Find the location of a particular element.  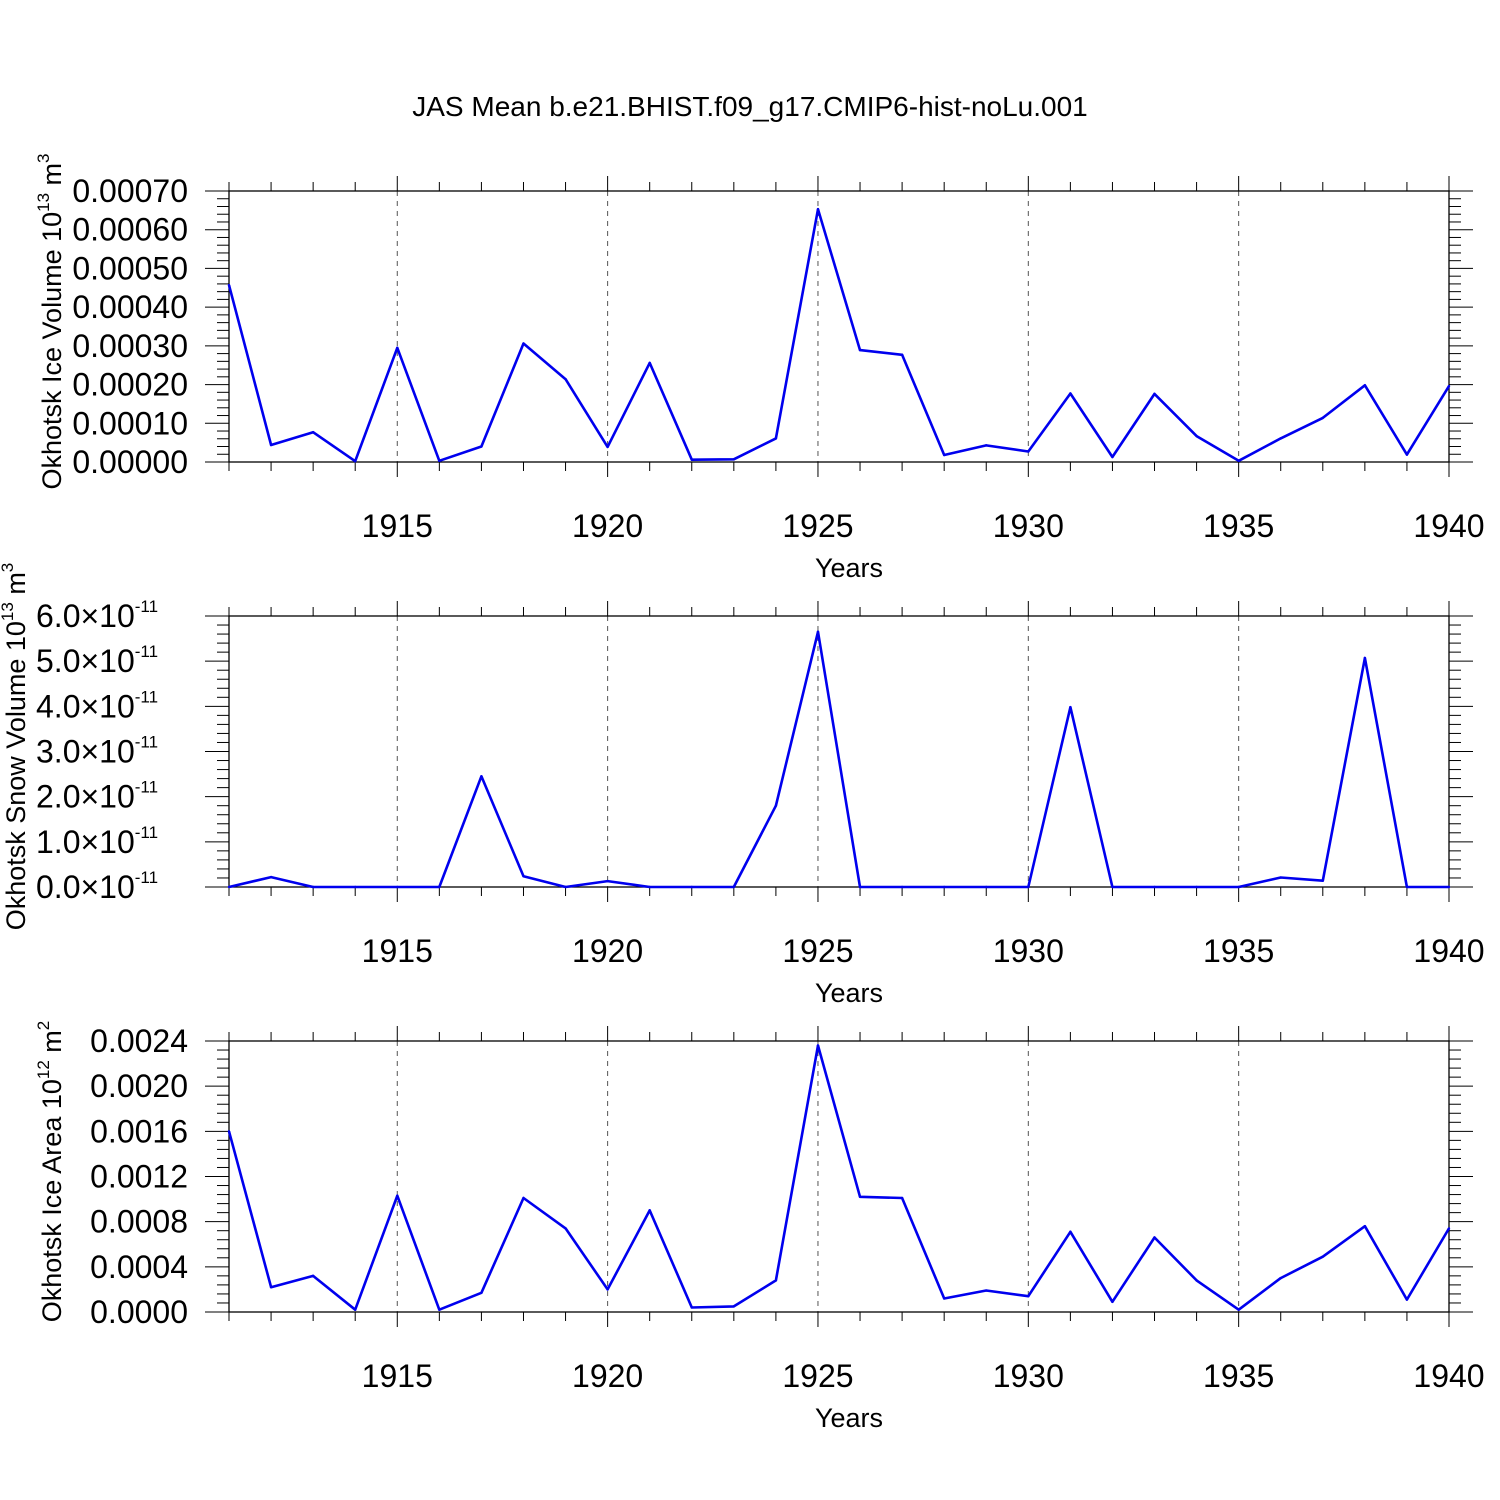

y-axis-title-base: Okhotsk Snow Volume 10 is located at coordinates (16, 775).